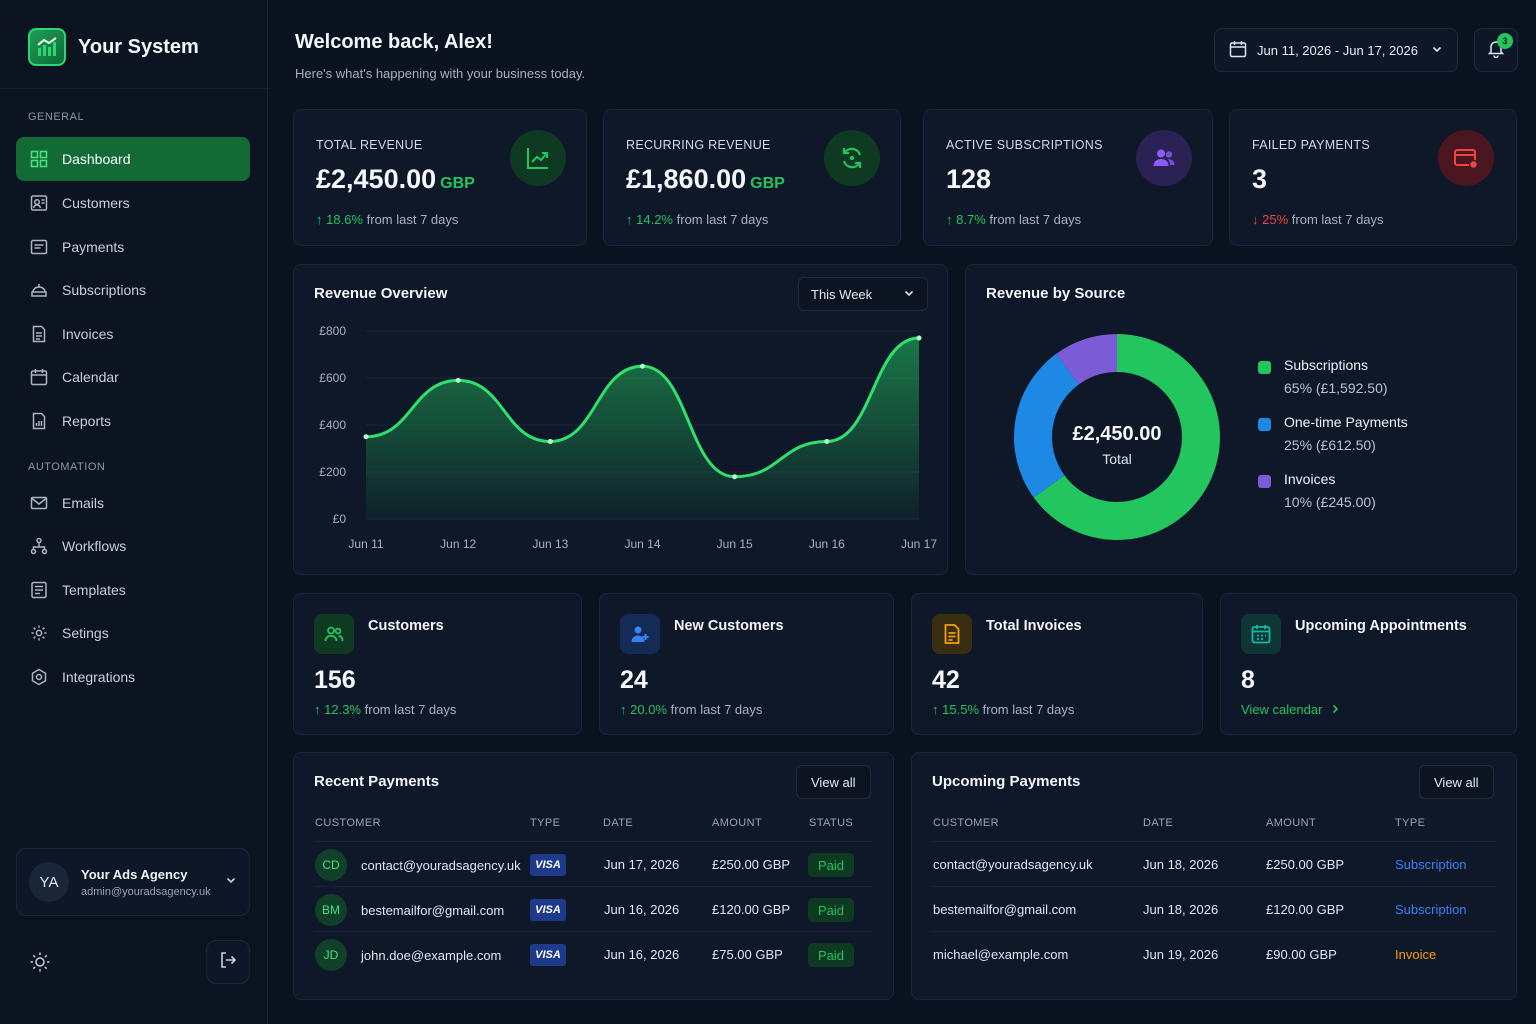 This screenshot has height=1024, width=1536. What do you see at coordinates (40, 962) in the screenshot?
I see `theme-toggle-sun-icon` at bounding box center [40, 962].